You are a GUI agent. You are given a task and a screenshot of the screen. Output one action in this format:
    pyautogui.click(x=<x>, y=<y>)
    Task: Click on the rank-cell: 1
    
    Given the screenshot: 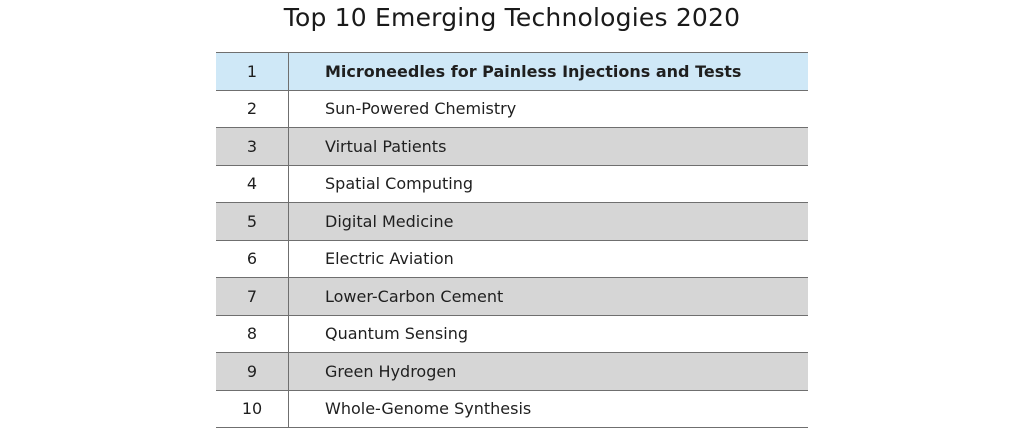 What is the action you would take?
    pyautogui.click(x=252, y=71)
    